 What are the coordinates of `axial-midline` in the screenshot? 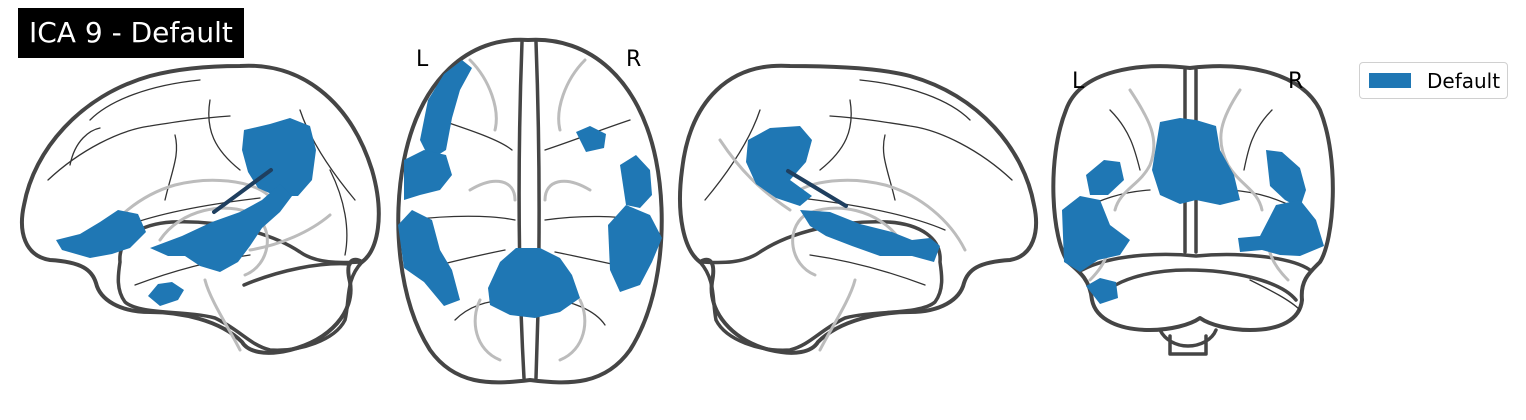 It's located at (521, 210).